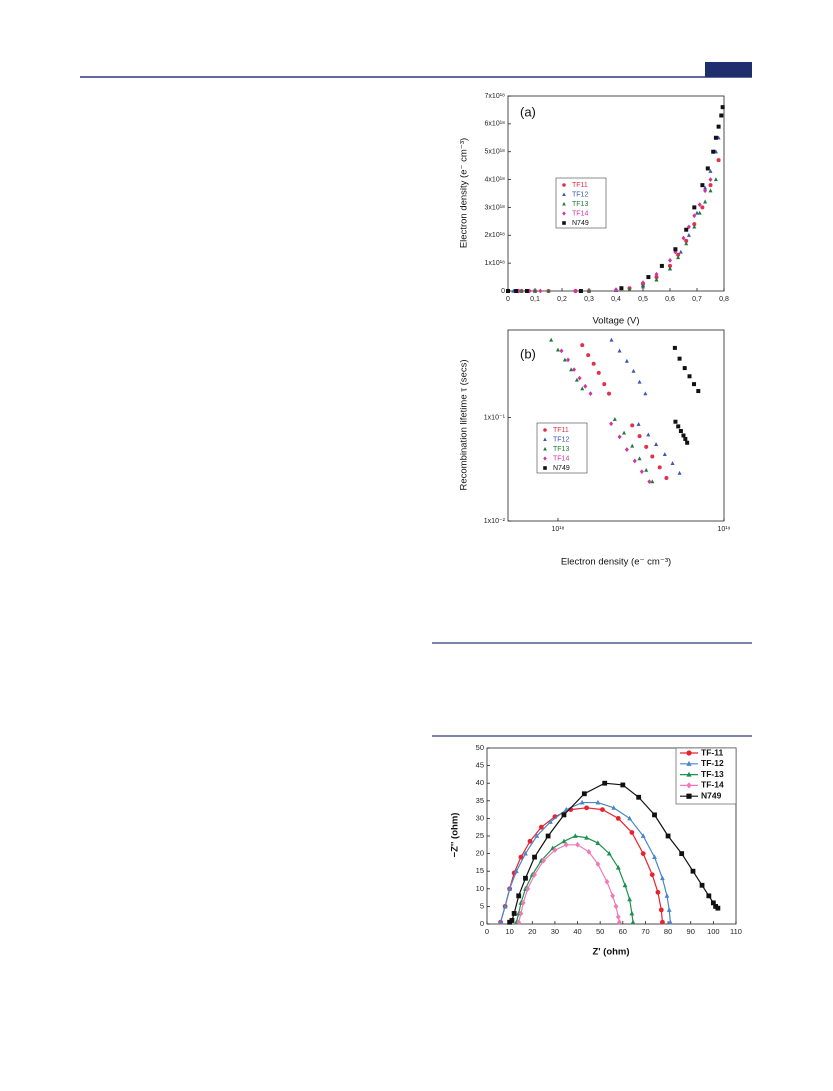 The height and width of the screenshot is (1091, 833). Describe the element at coordinates (643, 299) in the screenshot. I see `x-tick-label: 0,5` at that location.